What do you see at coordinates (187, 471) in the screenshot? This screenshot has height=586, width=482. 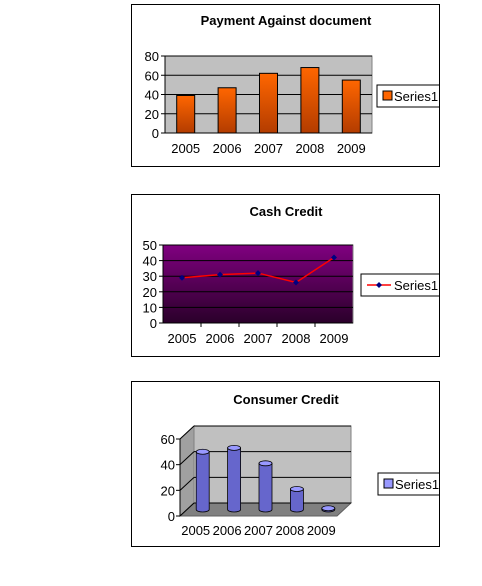 I see `side-wall` at bounding box center [187, 471].